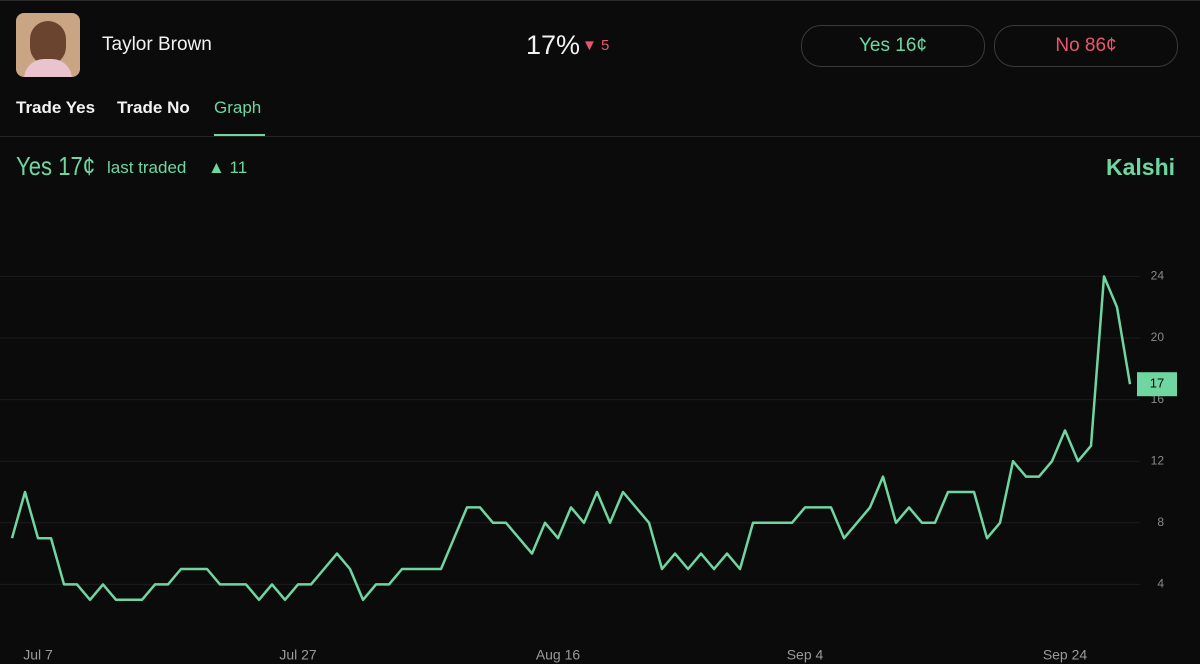 This screenshot has height=664, width=1200. Describe the element at coordinates (1086, 46) in the screenshot. I see `no-button: No 86¢` at that location.